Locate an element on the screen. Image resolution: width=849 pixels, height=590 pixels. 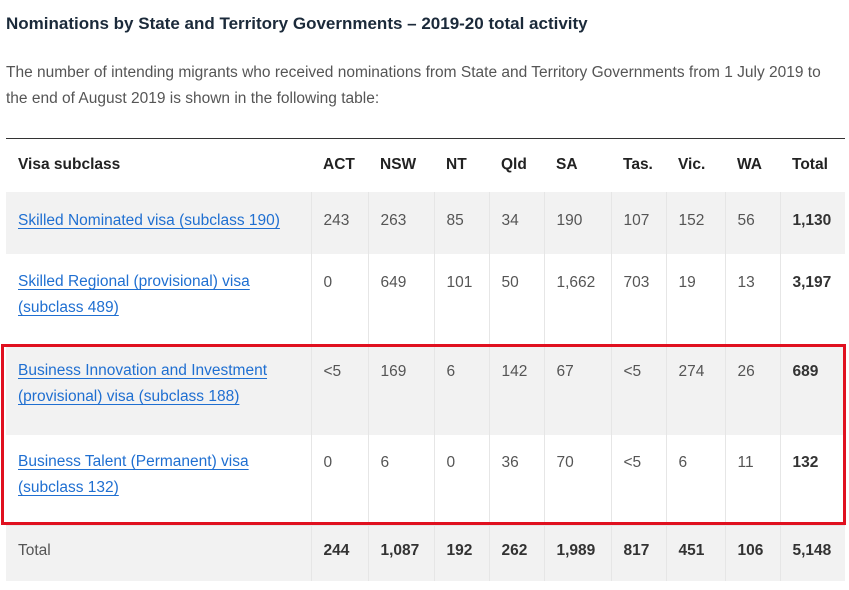
header-act: ACT is located at coordinates (339, 164).